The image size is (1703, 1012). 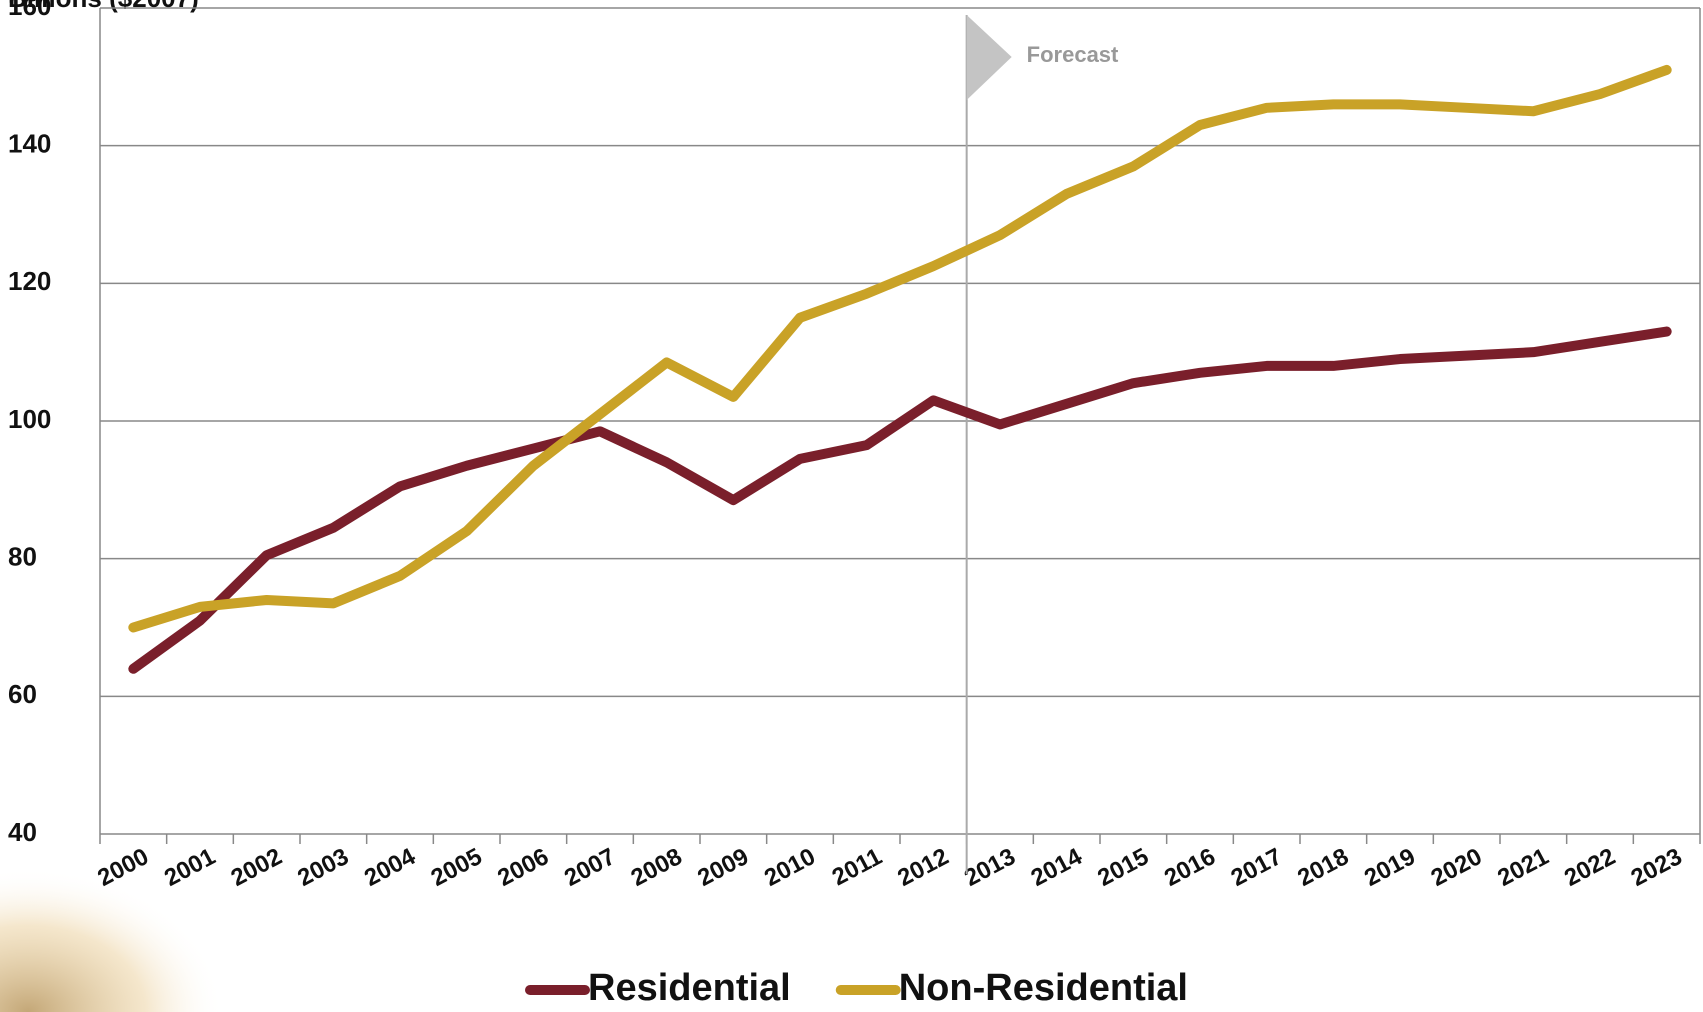 I want to click on y-tick-label: 160, so click(x=29, y=10).